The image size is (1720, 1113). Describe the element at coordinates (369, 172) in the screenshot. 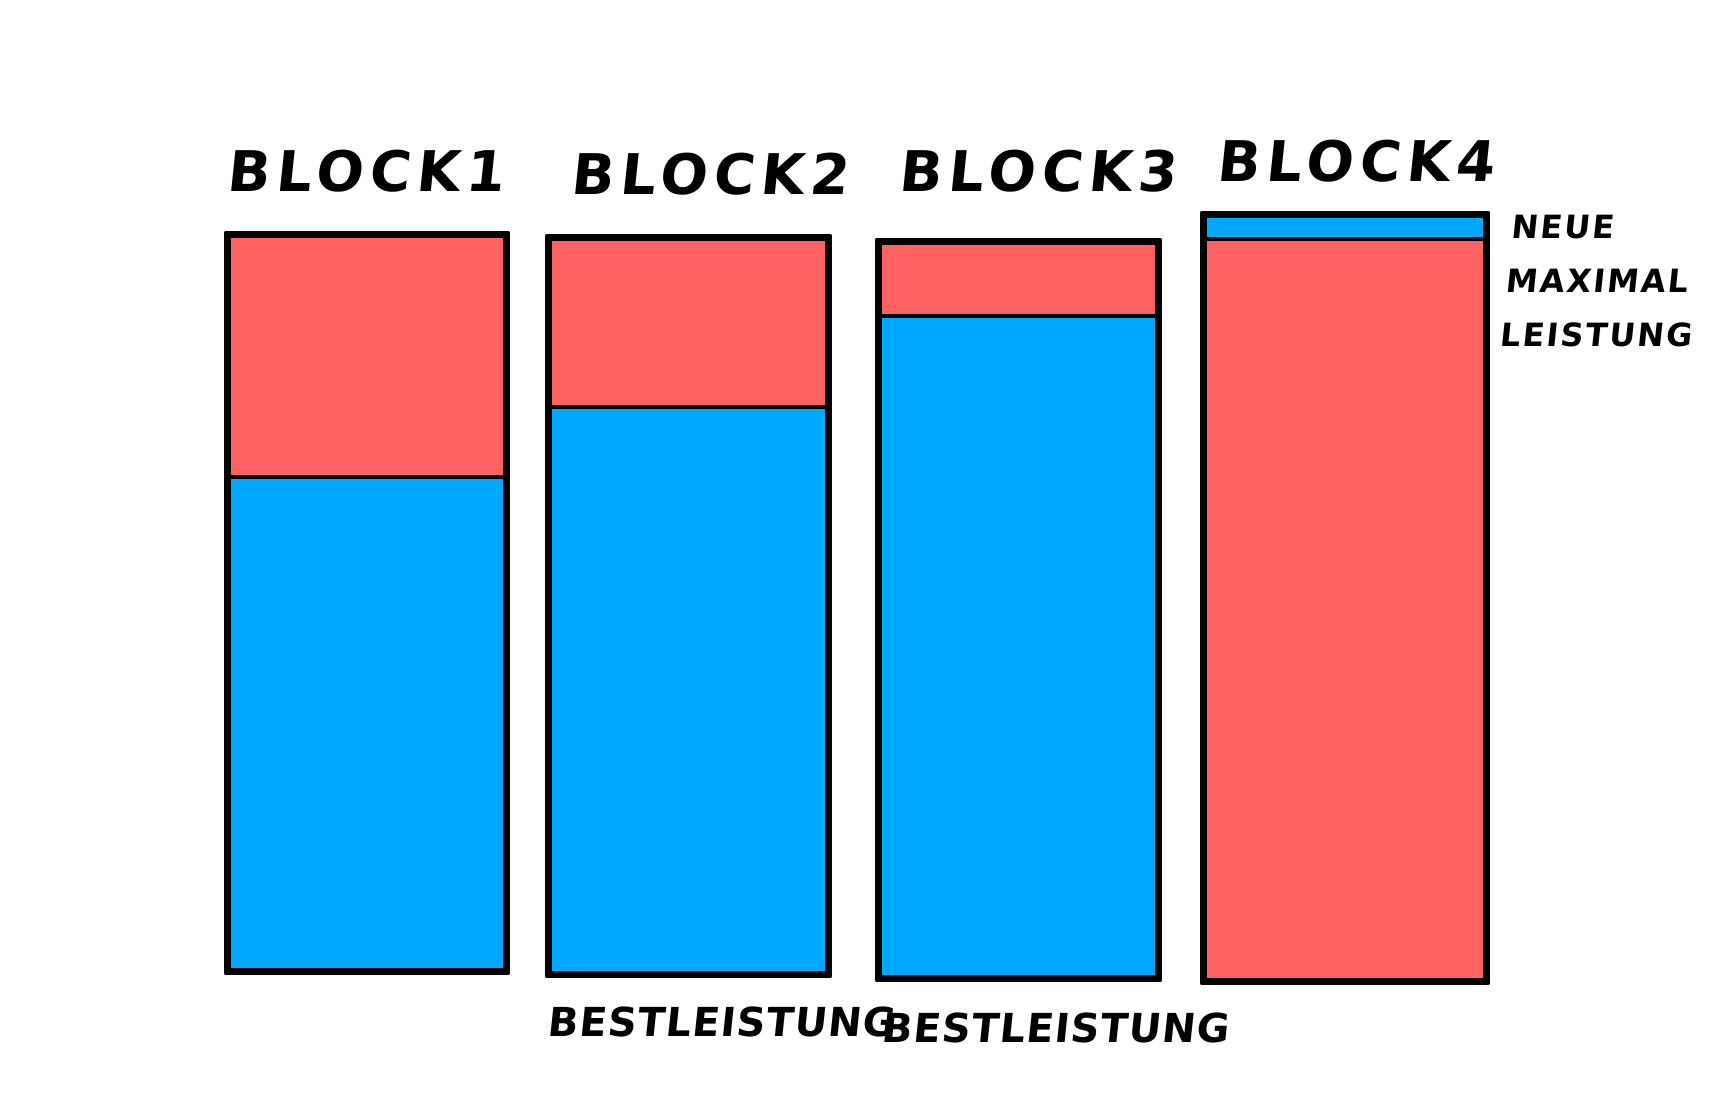

I see `block-1-title: BLOCK1` at that location.